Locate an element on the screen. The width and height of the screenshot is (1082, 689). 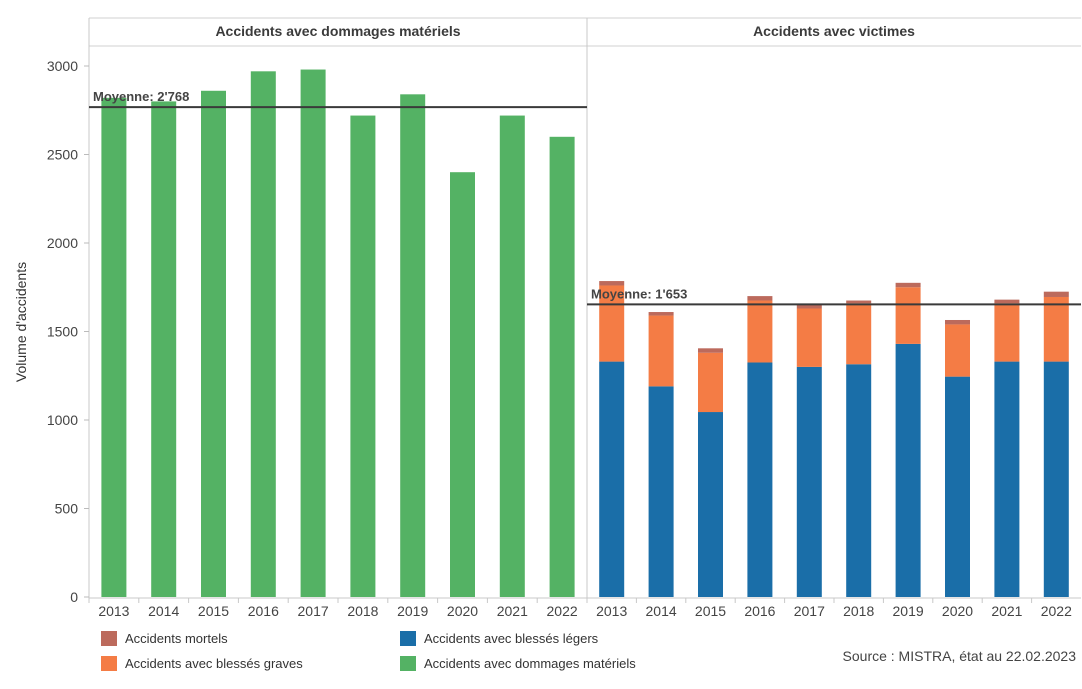
average-label: Moyenne: 2'768 is located at coordinates (141, 96).